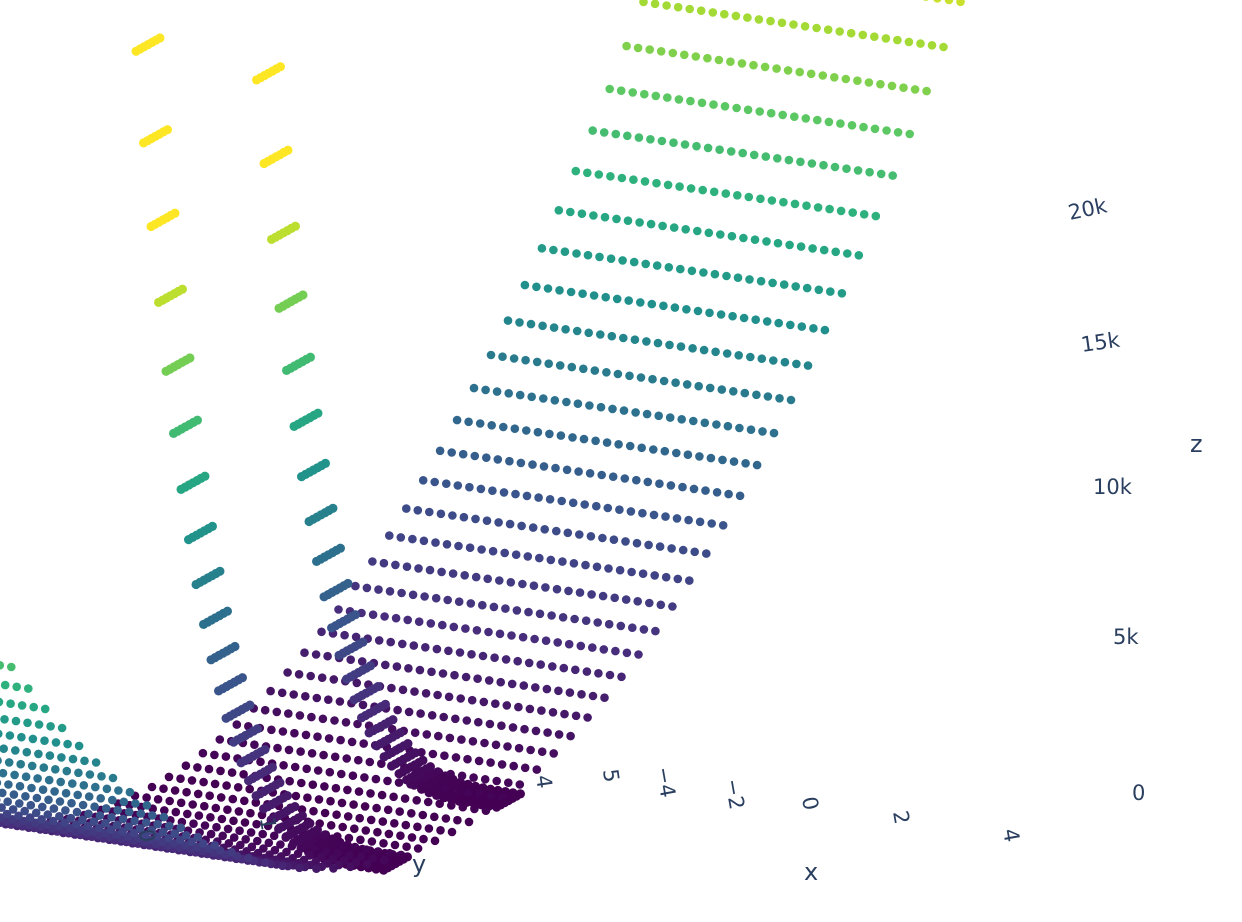 Image resolution: width=1242 pixels, height=922 pixels. Describe the element at coordinates (544, 781) in the screenshot. I see `y-tick-label-2: 4` at that location.